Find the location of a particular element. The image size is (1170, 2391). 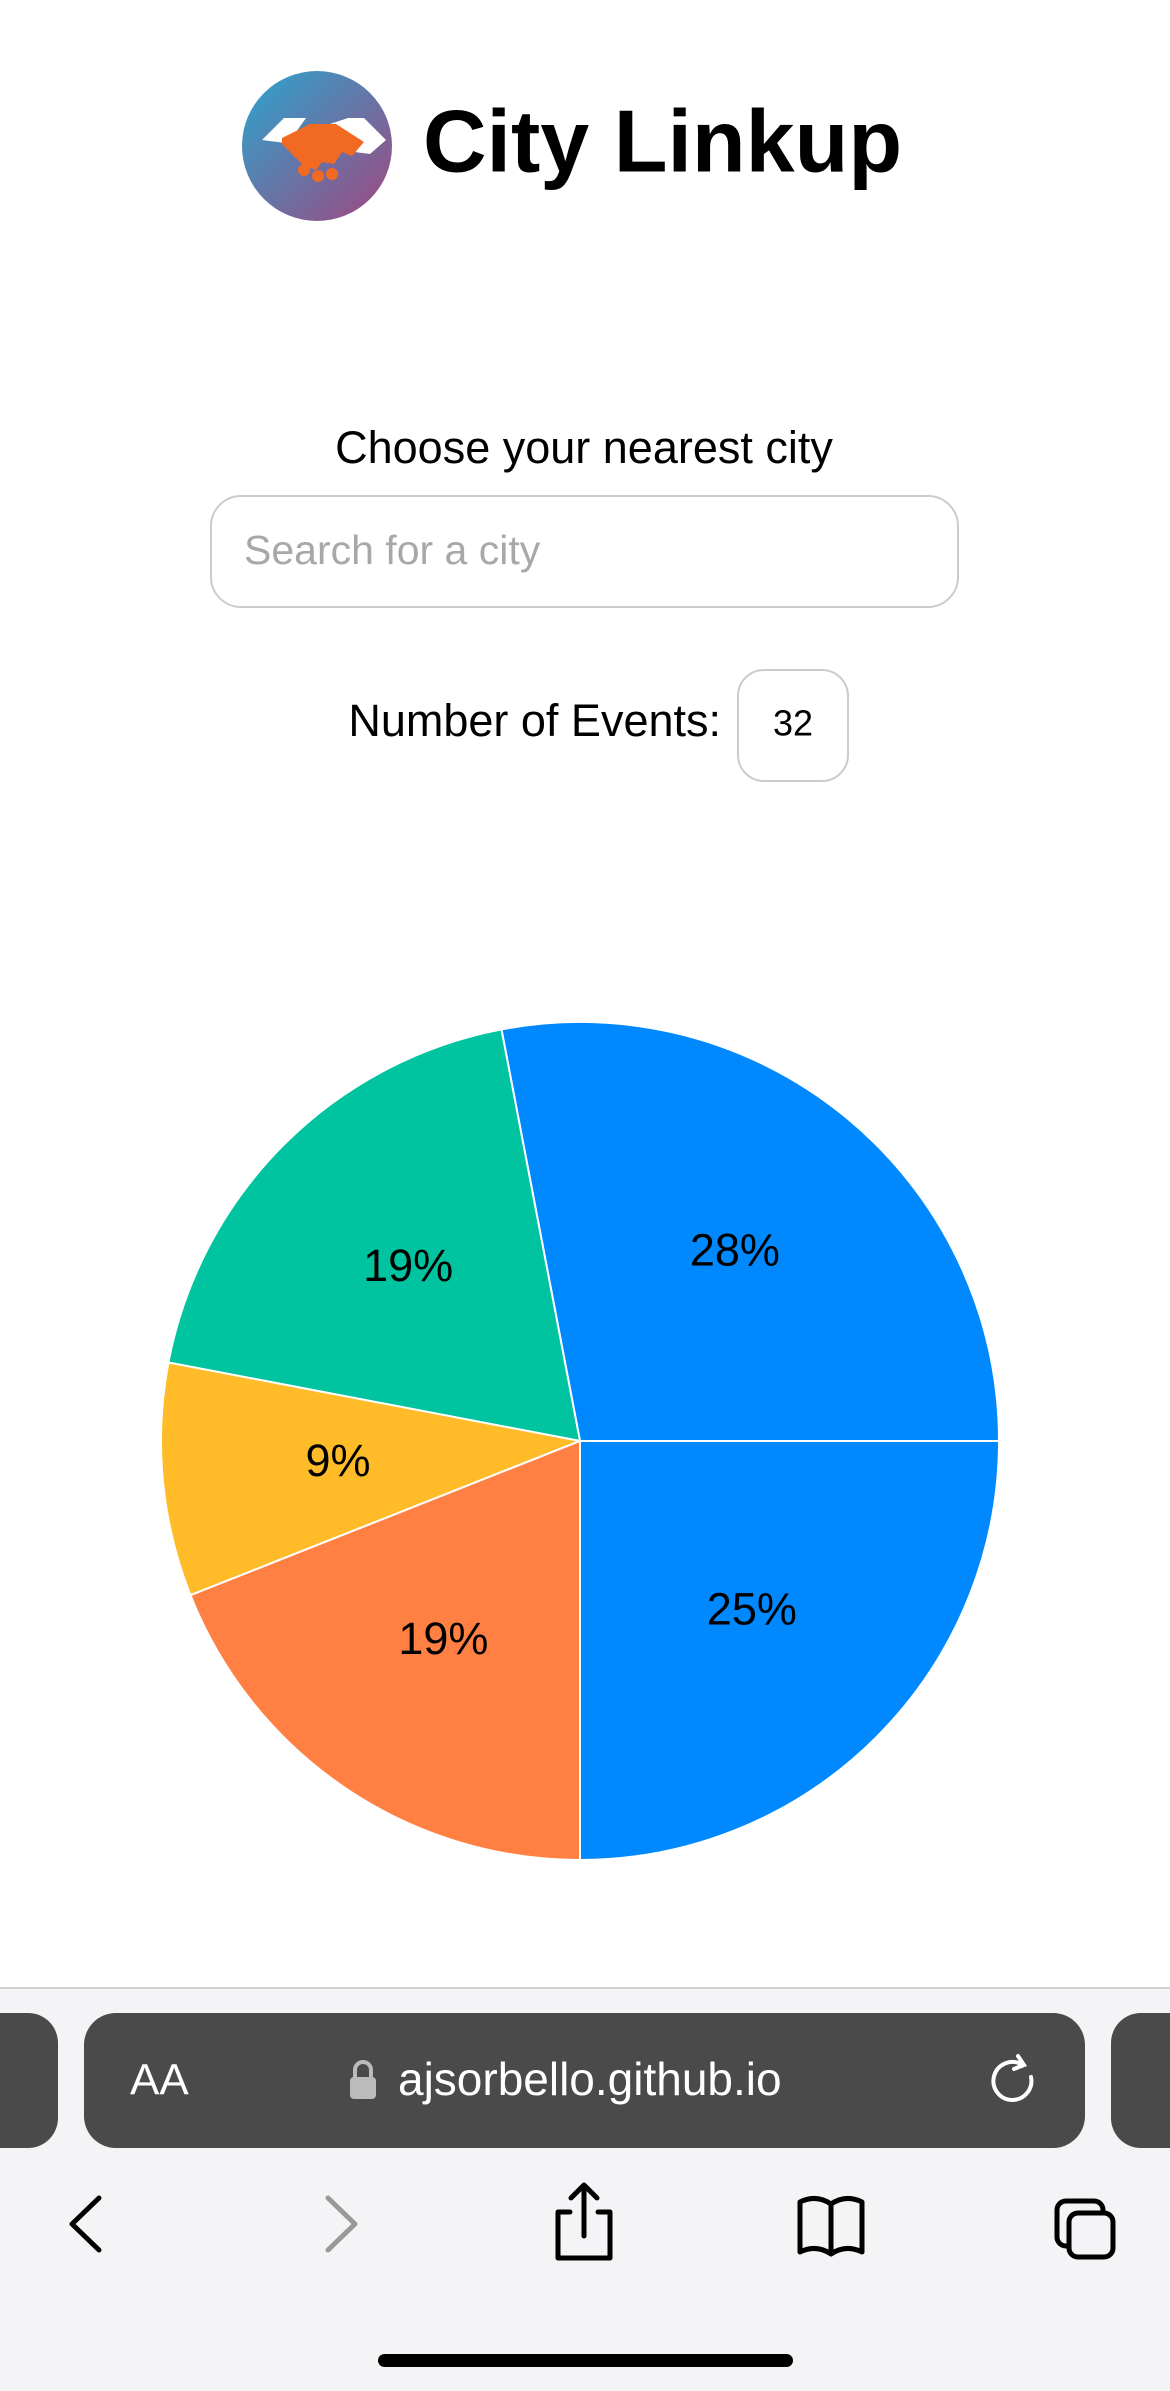

forward-button is located at coordinates (341, 2224).